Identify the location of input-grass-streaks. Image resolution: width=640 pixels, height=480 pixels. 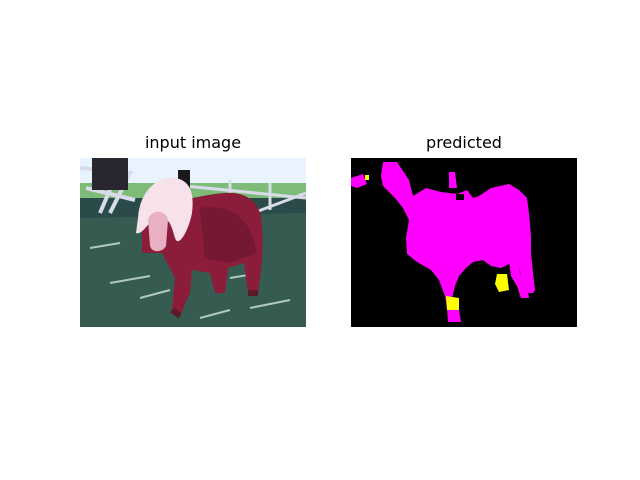
(190, 280).